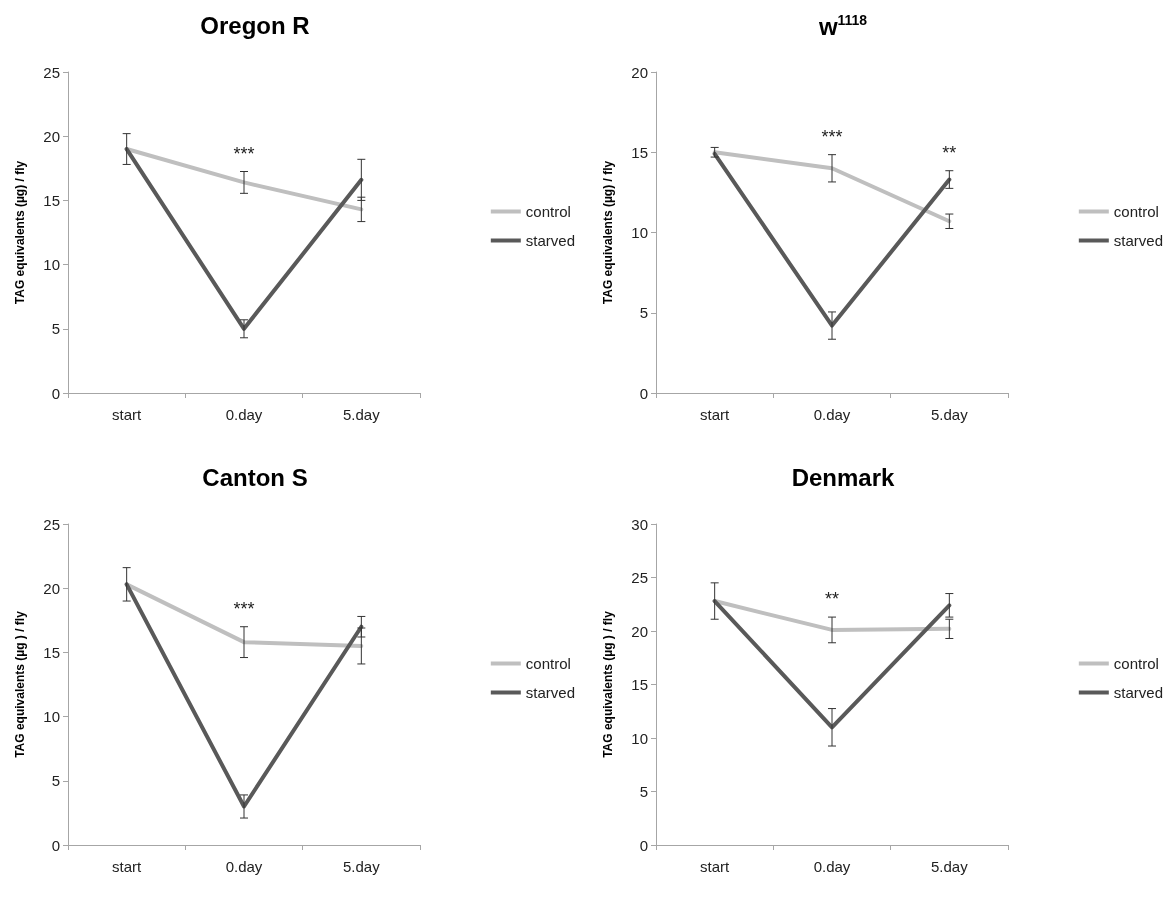  I want to click on chart-title: Denmark, so click(843, 477).